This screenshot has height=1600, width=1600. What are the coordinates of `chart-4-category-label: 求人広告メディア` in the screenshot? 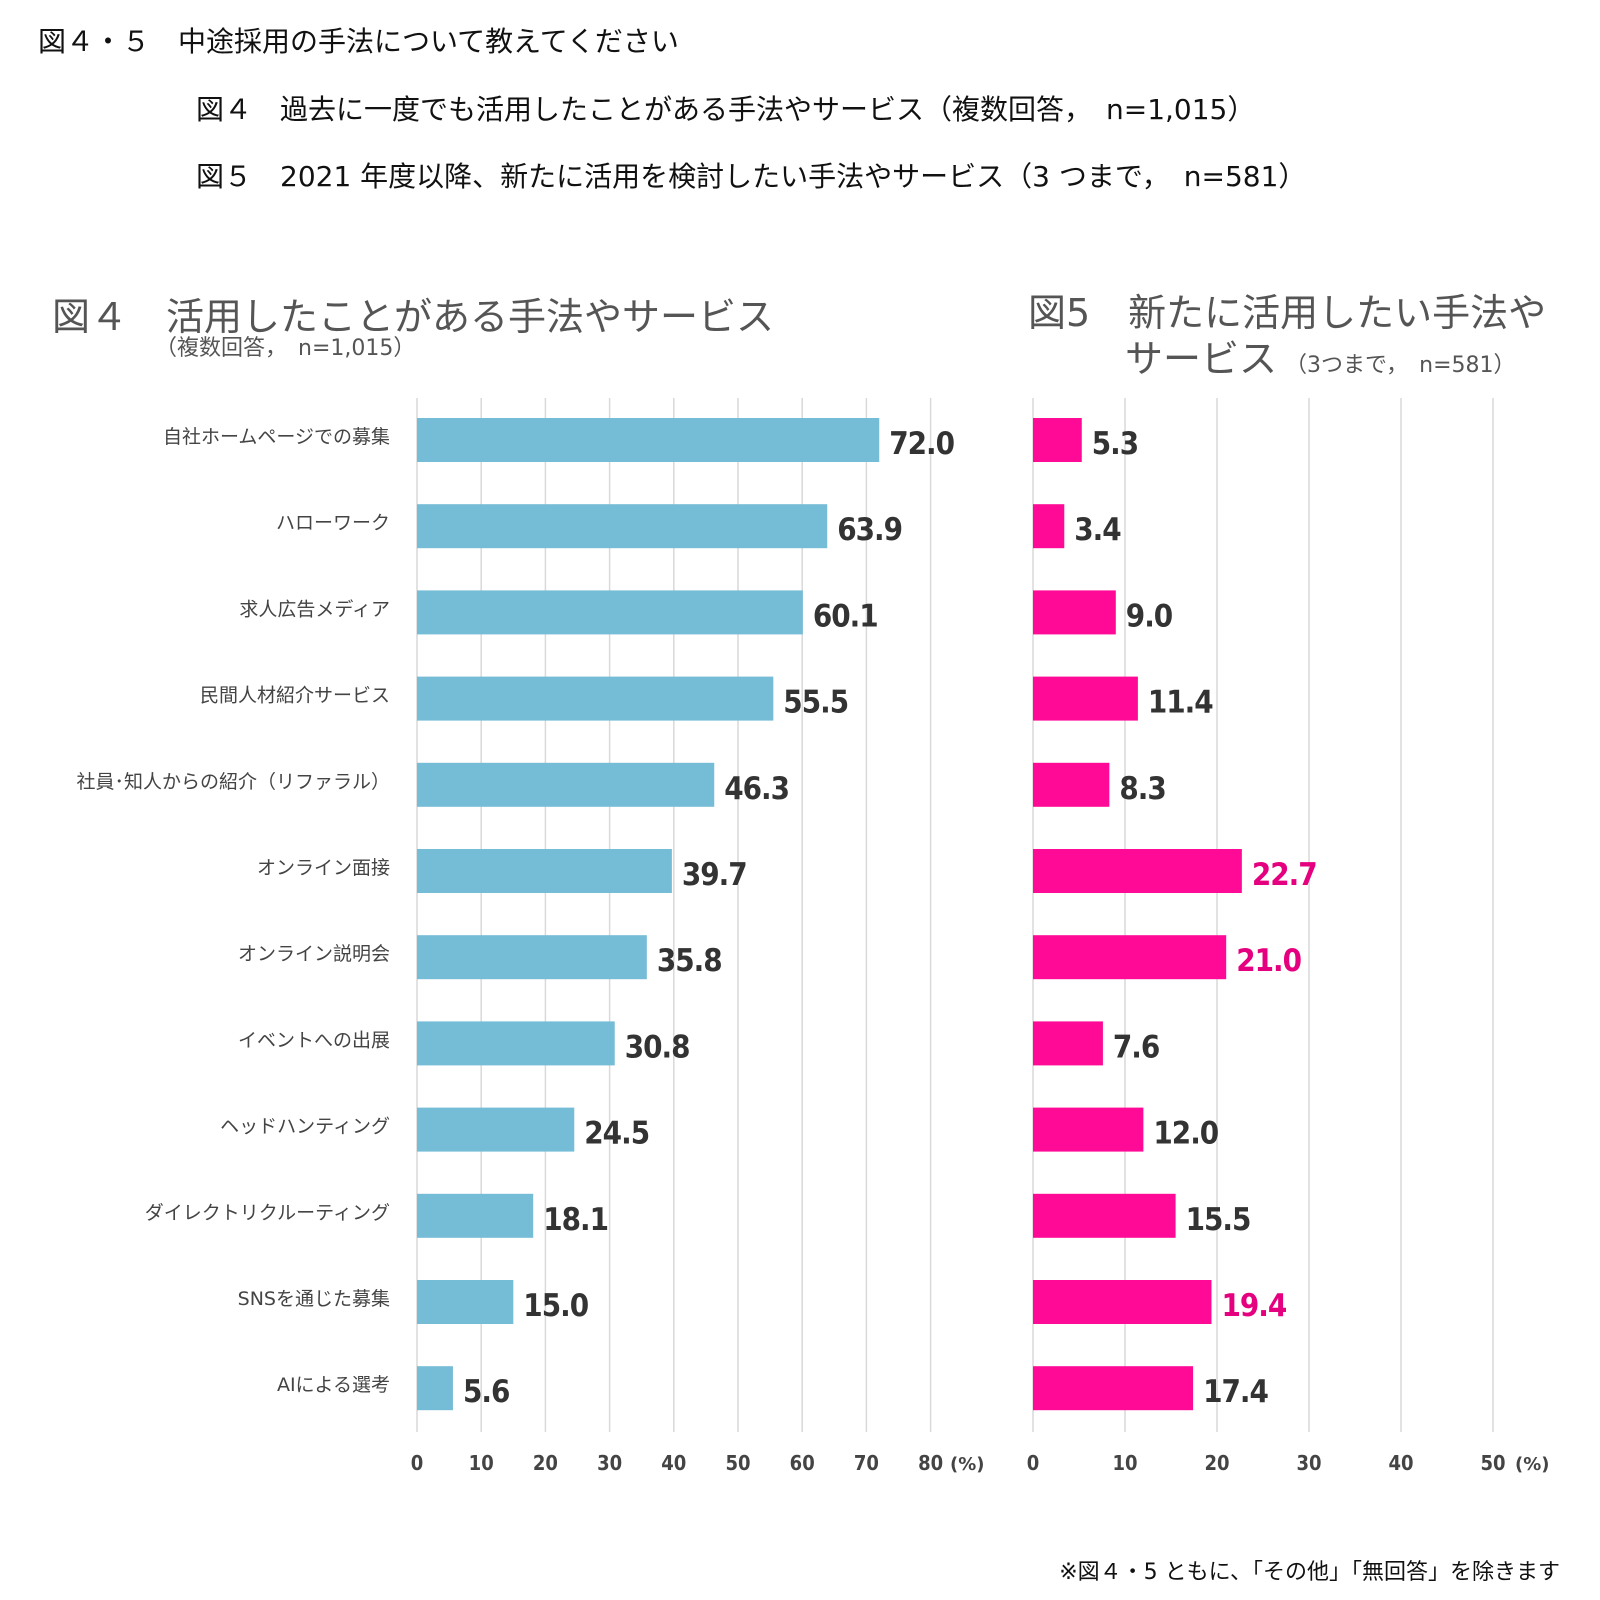 It's located at (314, 609).